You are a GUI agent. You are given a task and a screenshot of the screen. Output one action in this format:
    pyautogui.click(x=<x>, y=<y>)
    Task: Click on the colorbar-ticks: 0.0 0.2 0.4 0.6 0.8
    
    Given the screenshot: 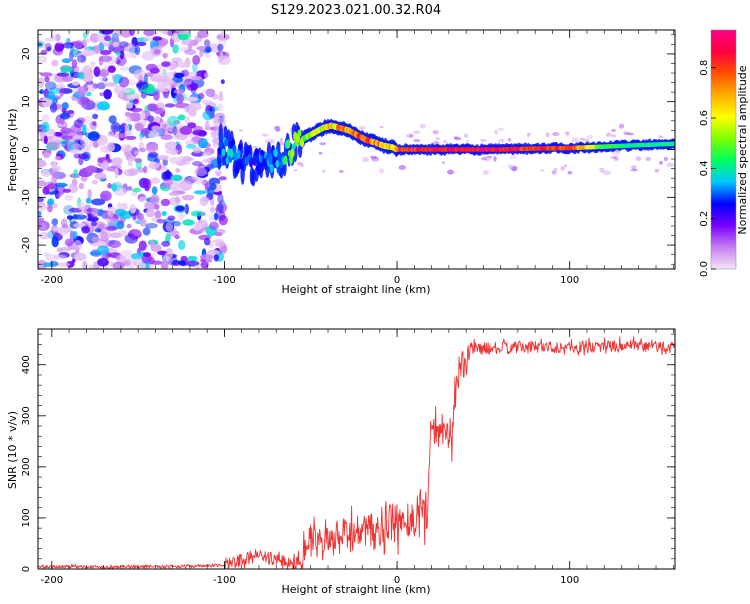 What is the action you would take?
    pyautogui.click(x=707, y=168)
    